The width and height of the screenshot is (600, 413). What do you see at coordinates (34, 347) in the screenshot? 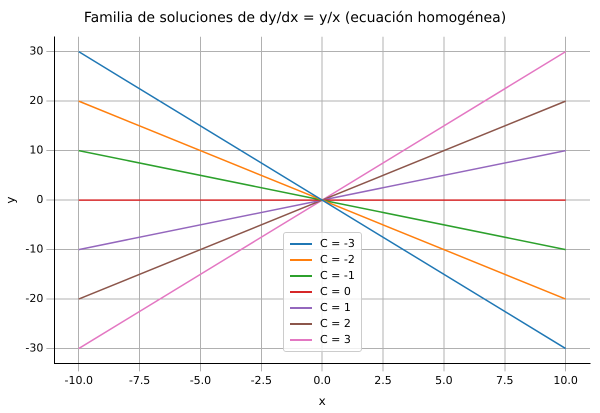
I see `y-tick-label: -30` at bounding box center [34, 347].